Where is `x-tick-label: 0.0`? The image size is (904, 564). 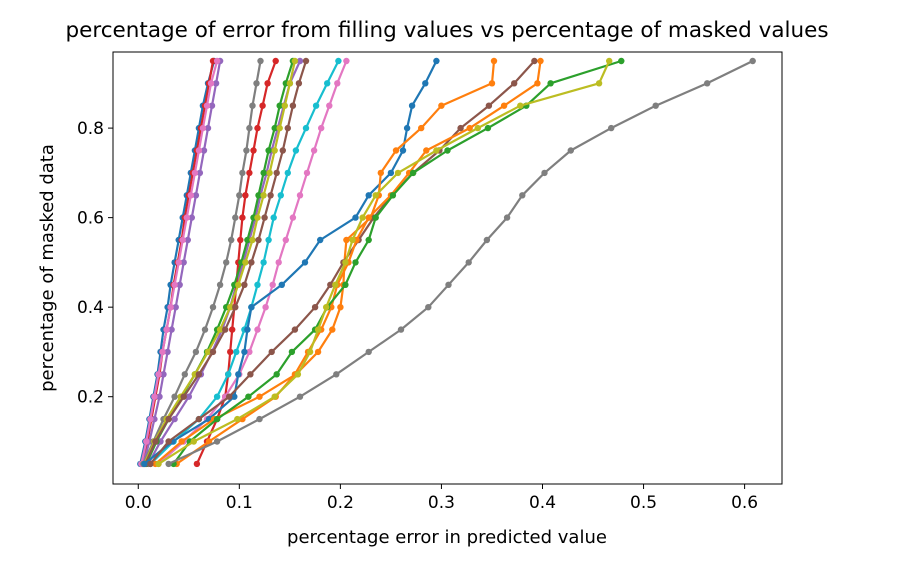
x-tick-label: 0.0 is located at coordinates (138, 503).